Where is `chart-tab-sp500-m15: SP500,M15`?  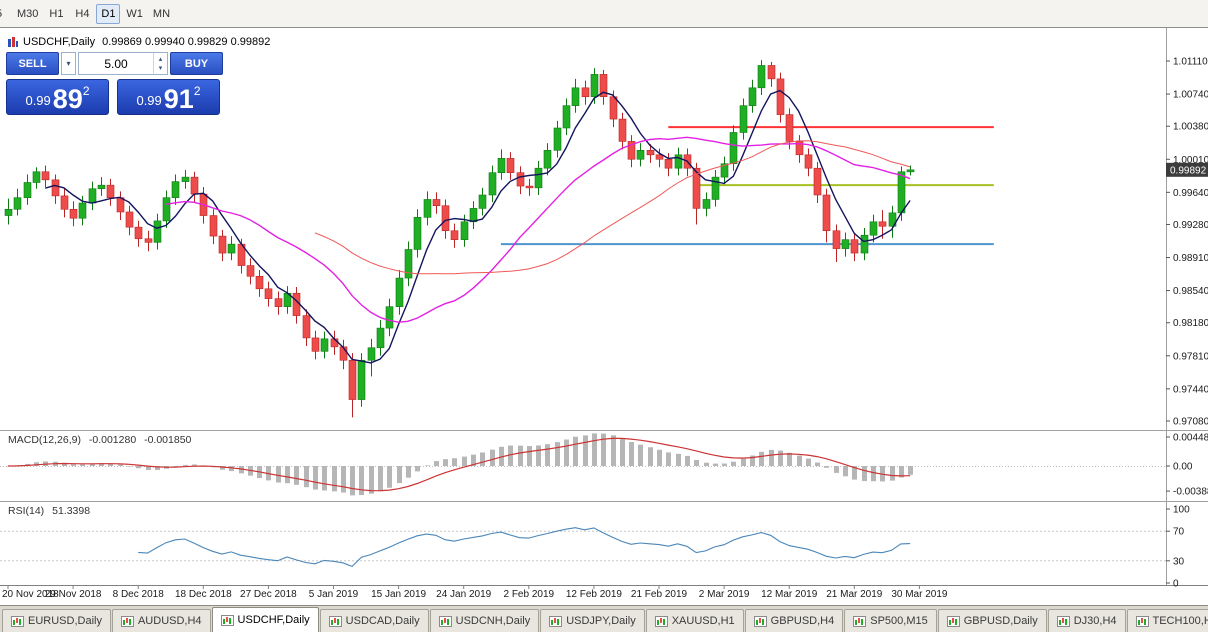
chart-tab-sp500-m15: SP500,M15 is located at coordinates (890, 620).